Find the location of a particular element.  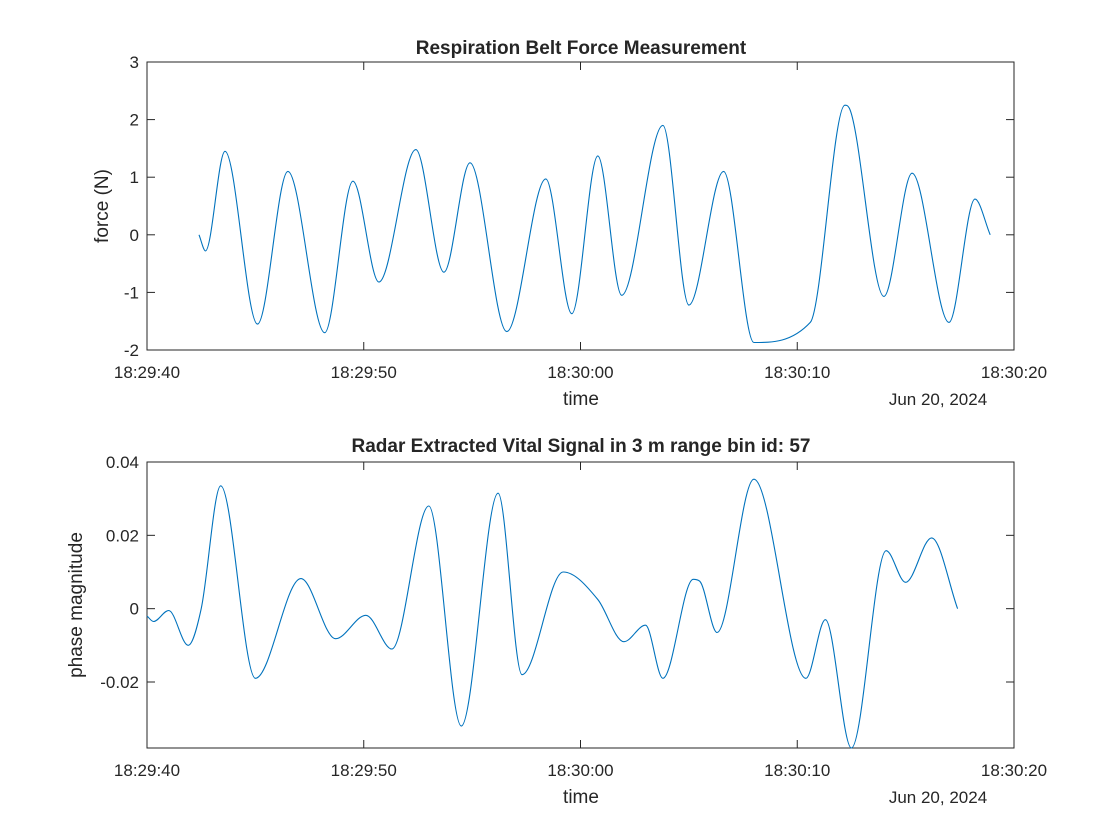

y-tick-label: 0.02 is located at coordinates (122, 535).